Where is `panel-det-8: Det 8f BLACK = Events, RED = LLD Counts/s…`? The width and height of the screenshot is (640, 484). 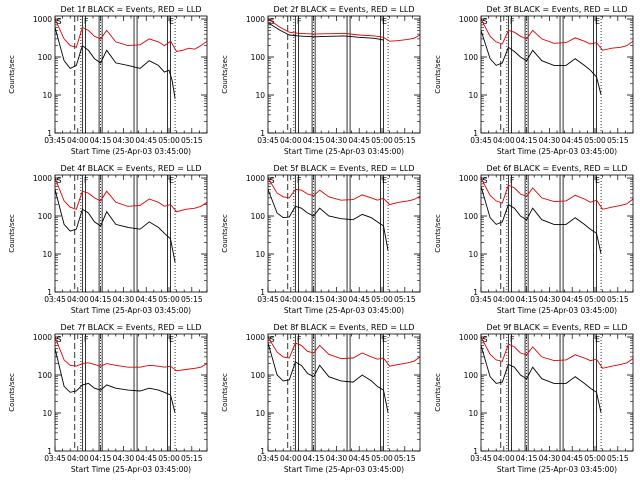
panel-det-8: Det 8f BLACK = Events, RED = LLD Counts/s… is located at coordinates (321, 398).